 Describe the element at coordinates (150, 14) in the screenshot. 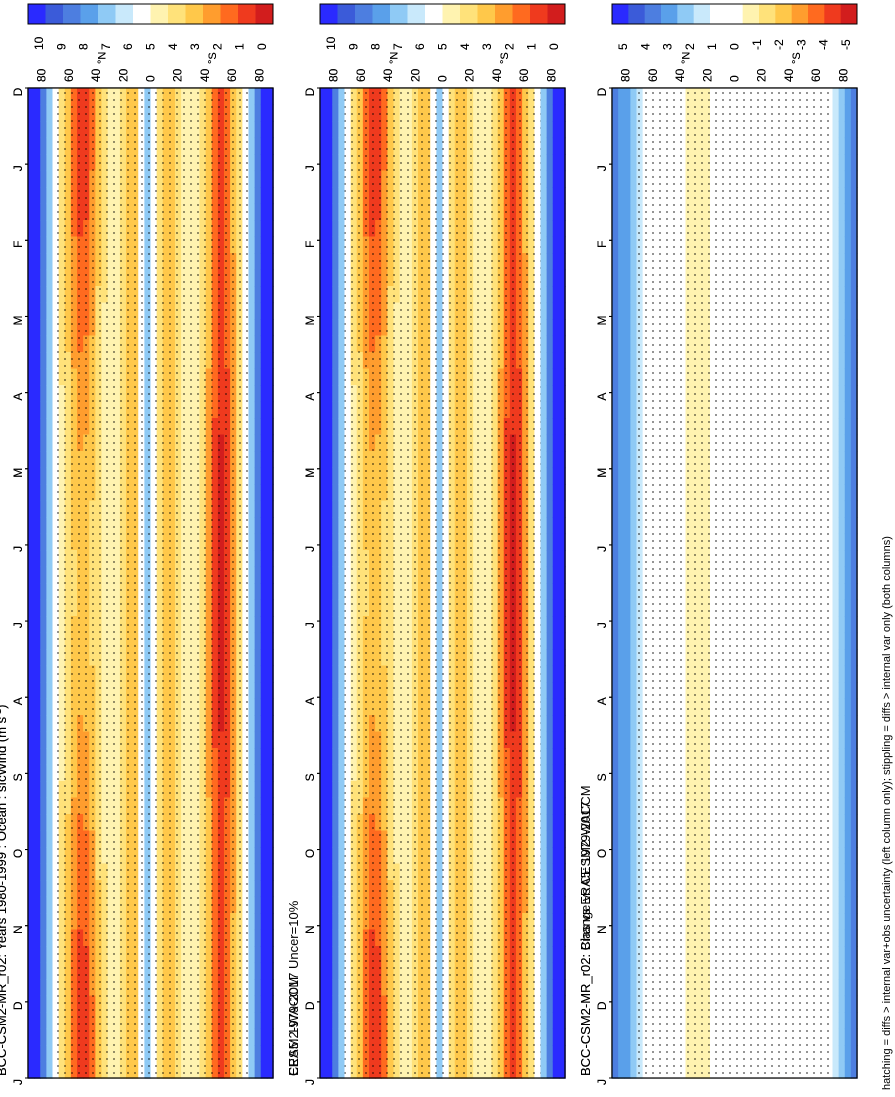

I see `colorbar-frame` at that location.